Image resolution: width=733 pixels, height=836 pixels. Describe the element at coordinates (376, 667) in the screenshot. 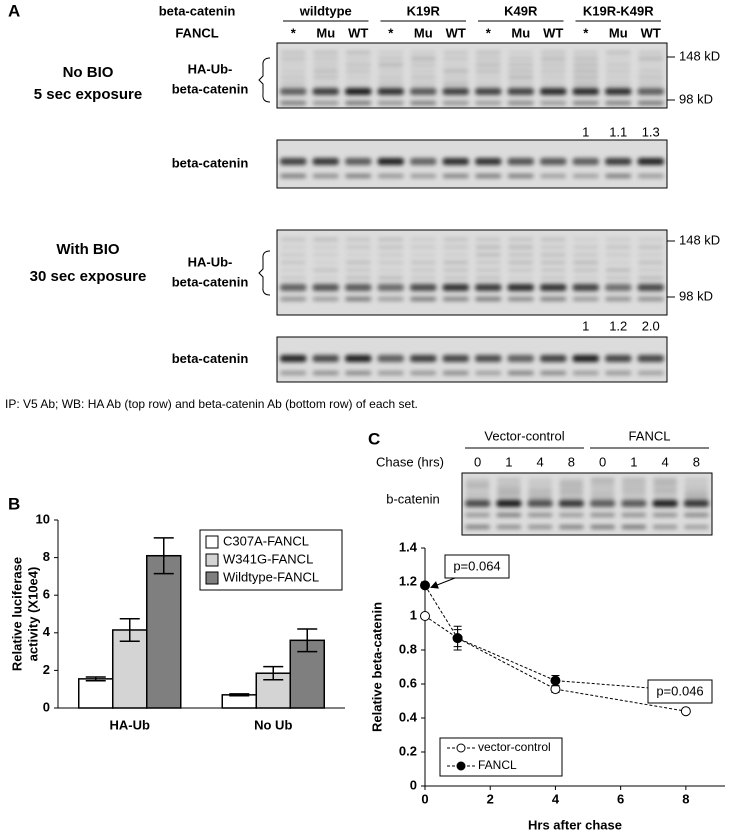

I see `y-axis-label: Relative beta-catenin` at that location.